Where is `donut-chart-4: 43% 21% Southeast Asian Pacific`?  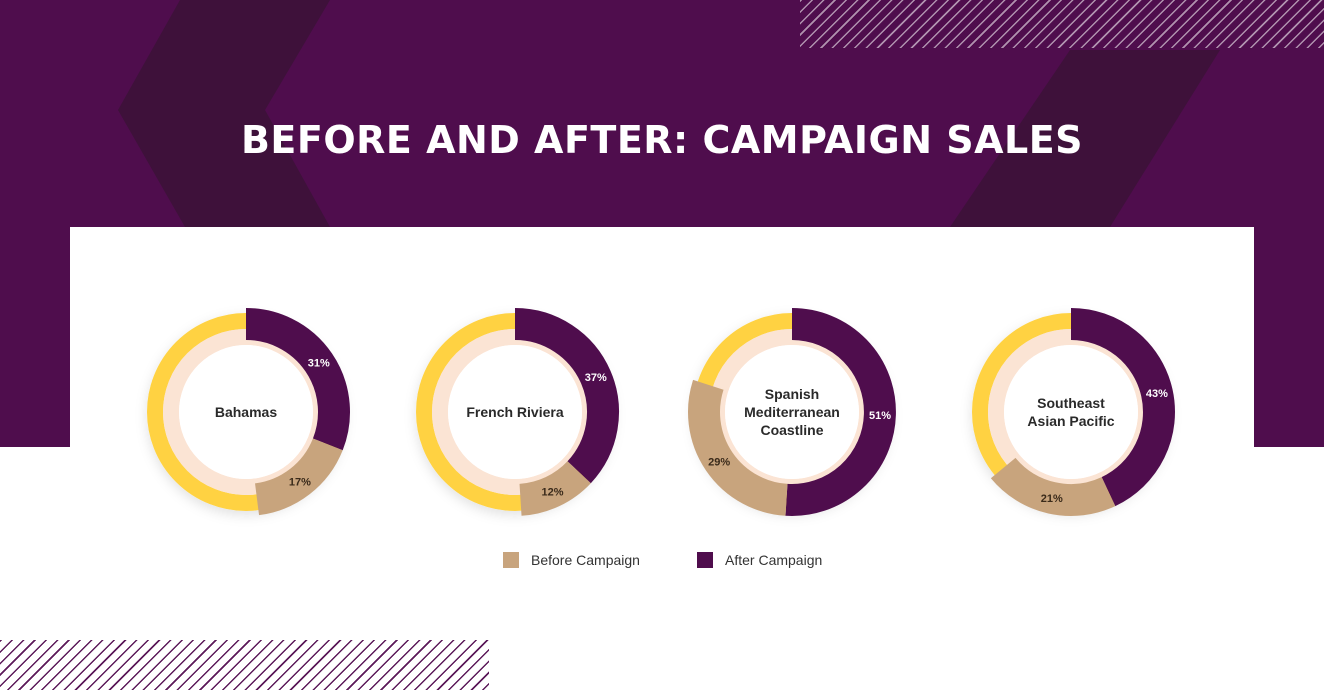 donut-chart-4: 43% 21% Southeast Asian Pacific is located at coordinates (1073, 412).